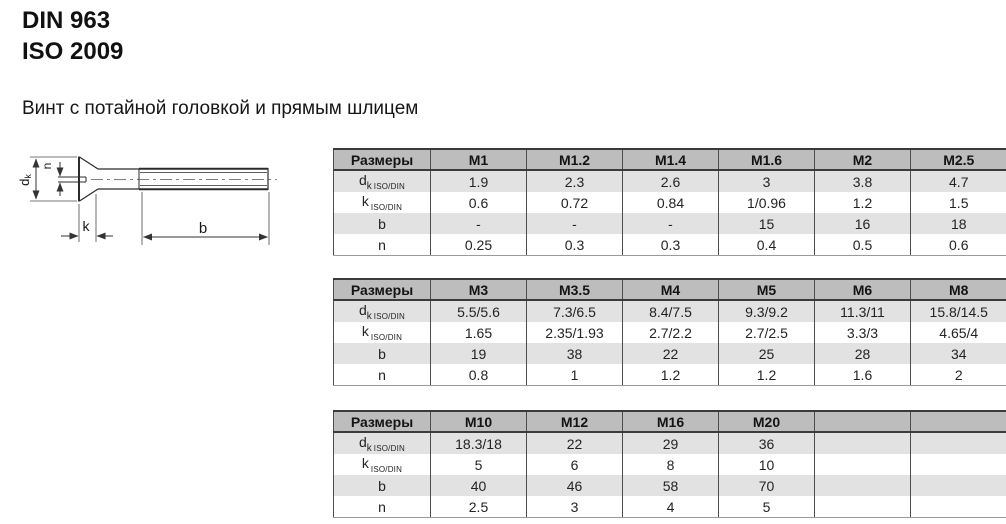  I want to click on header-row: Размеры M3 M3.5 M4 M5 M6 M8, so click(669, 289).